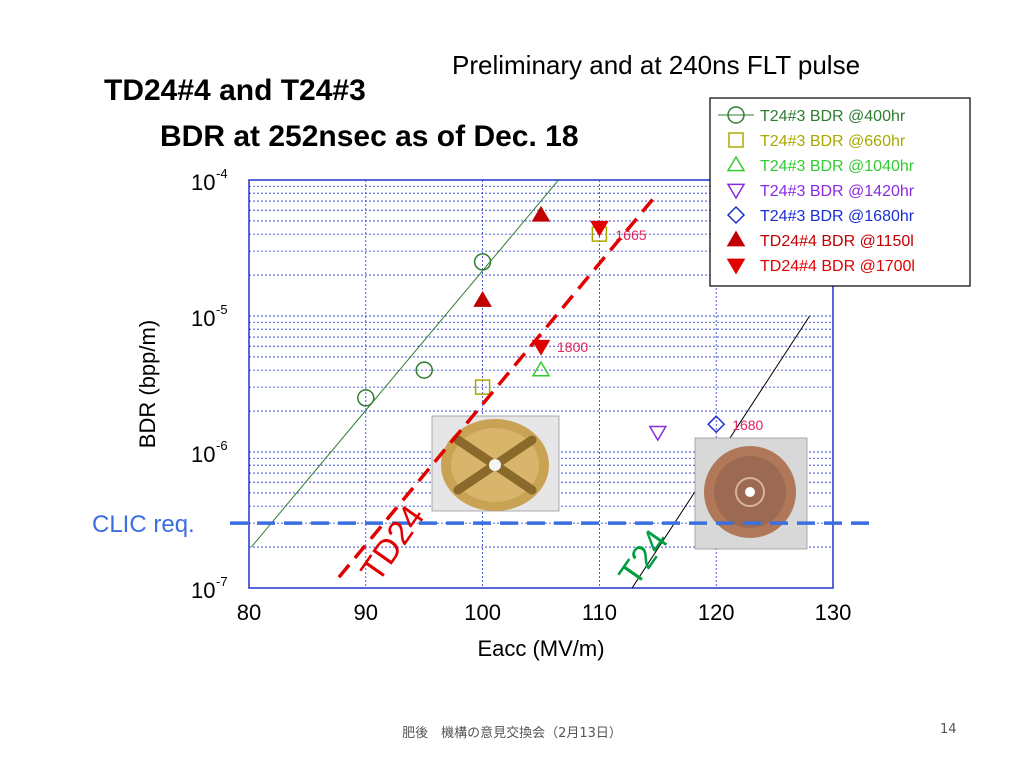  Describe the element at coordinates (495, 463) in the screenshot. I see `td24-disk-photo` at that location.